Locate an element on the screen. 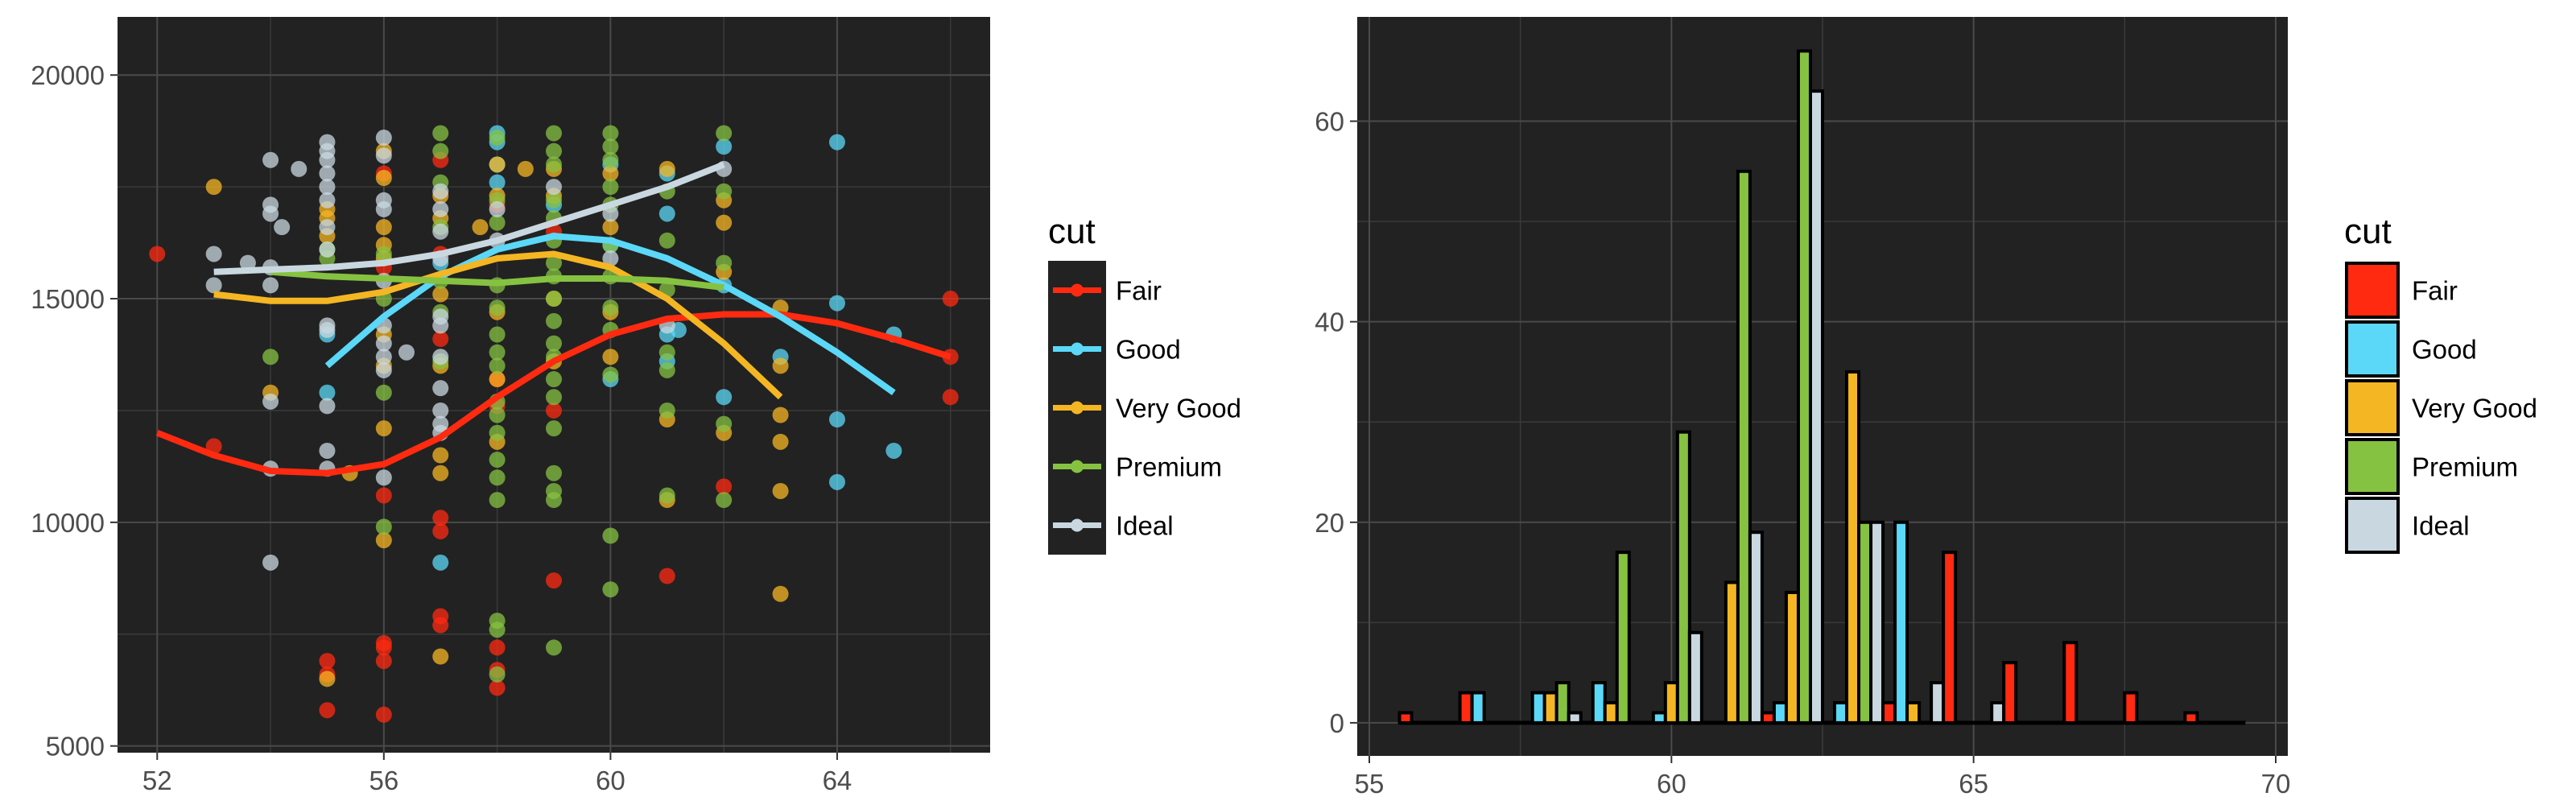 The image size is (2576, 805). legend-item-very-good: Very Good is located at coordinates (1147, 408).